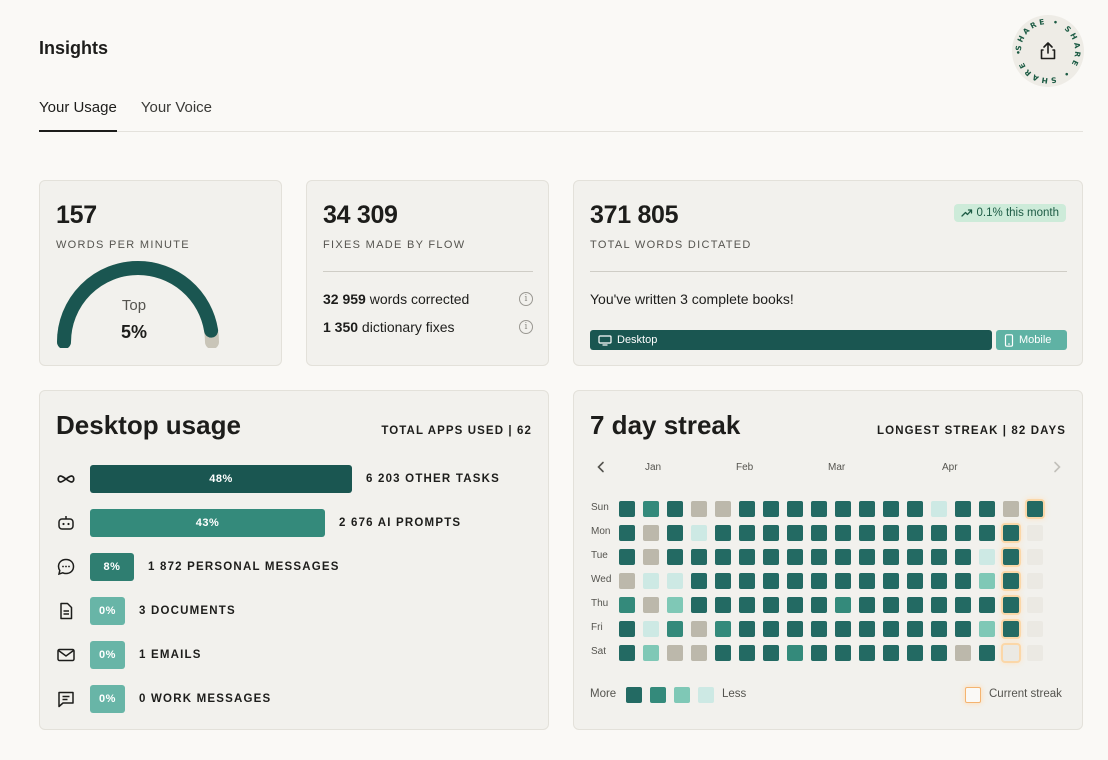 This screenshot has width=1108, height=760. Describe the element at coordinates (526, 327) in the screenshot. I see `info-icon: i` at that location.